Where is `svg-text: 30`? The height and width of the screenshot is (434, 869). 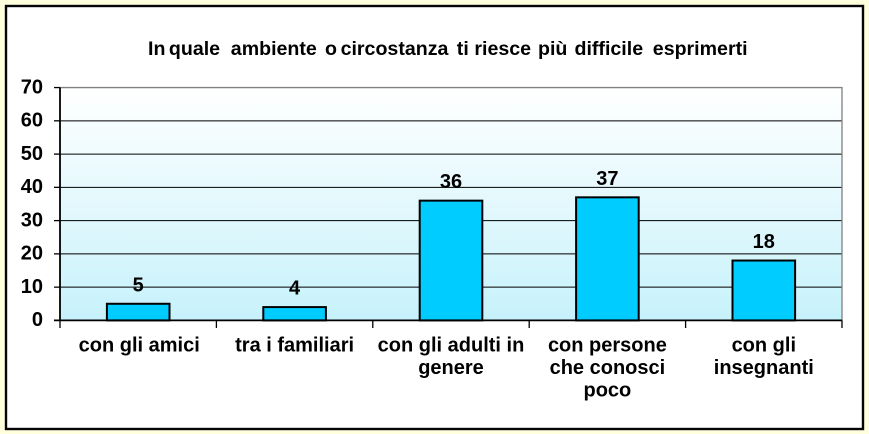 svg-text: 30 is located at coordinates (32, 220).